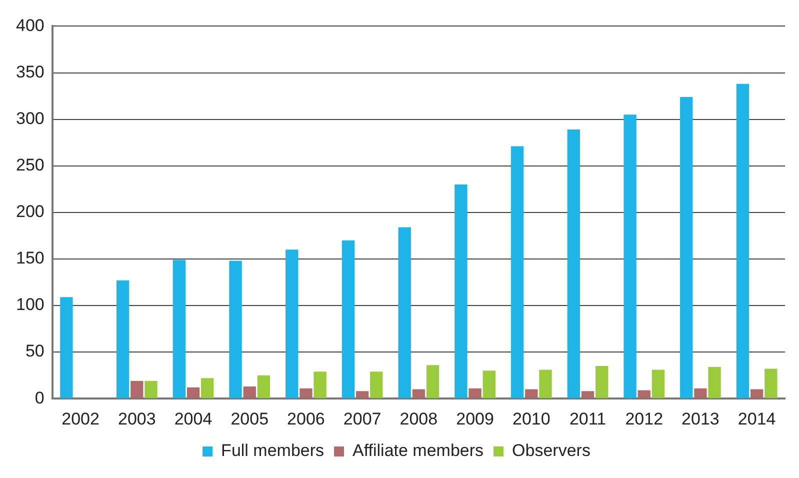  What do you see at coordinates (30, 165) in the screenshot?
I see `y-tick-label: 250` at bounding box center [30, 165].